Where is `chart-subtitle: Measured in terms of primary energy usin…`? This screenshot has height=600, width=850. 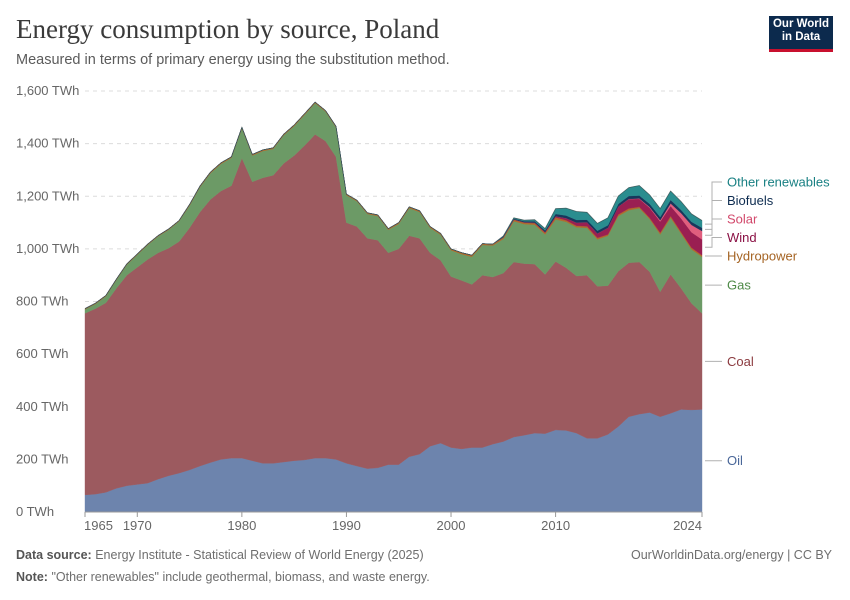
chart-subtitle: Measured in terms of primary energy usin… is located at coordinates (233, 60).